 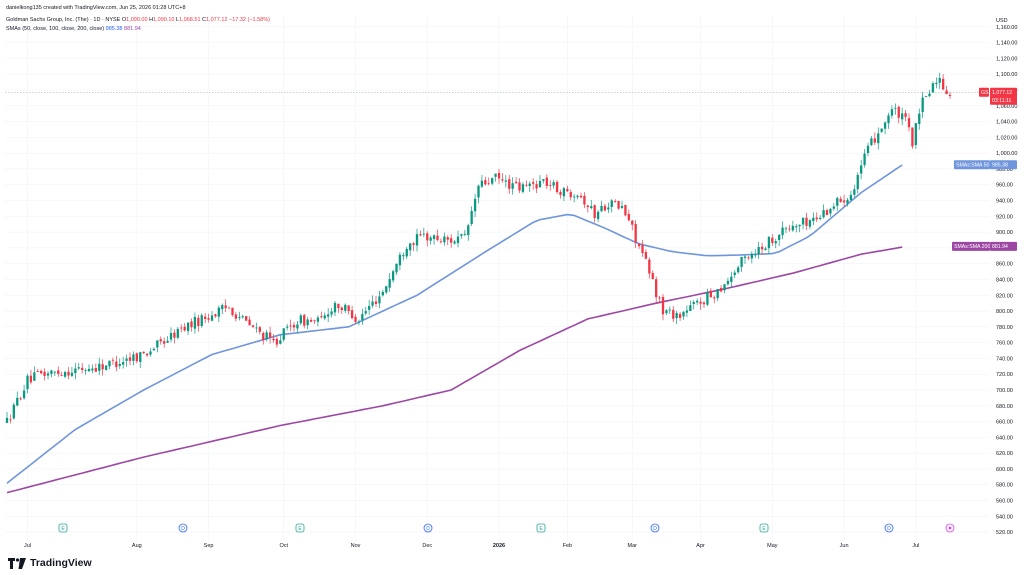 What do you see at coordinates (249, 20) in the screenshot?
I see `ohlc-change: −17.32 (−1.58%)` at bounding box center [249, 20].